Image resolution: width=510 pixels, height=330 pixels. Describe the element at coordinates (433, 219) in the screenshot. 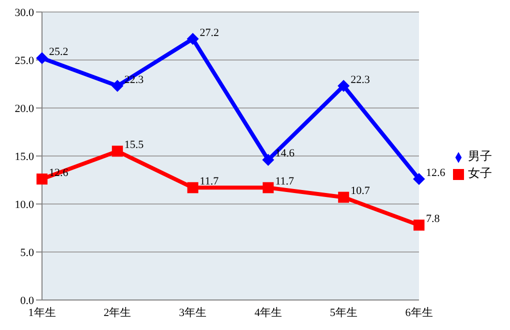

I see `data-label: 7.8` at that location.